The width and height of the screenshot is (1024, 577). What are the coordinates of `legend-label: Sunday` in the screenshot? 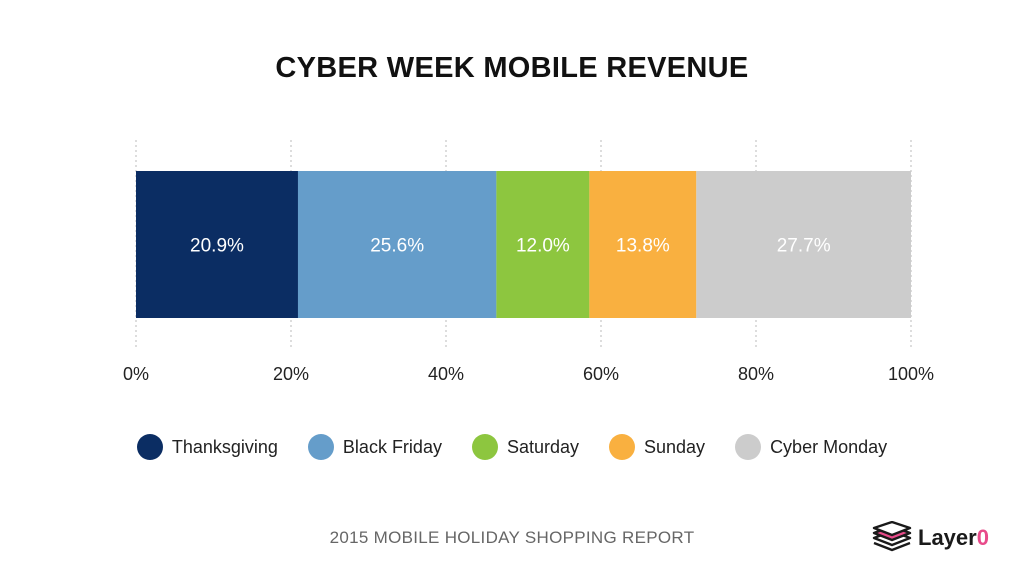 It's located at (675, 446).